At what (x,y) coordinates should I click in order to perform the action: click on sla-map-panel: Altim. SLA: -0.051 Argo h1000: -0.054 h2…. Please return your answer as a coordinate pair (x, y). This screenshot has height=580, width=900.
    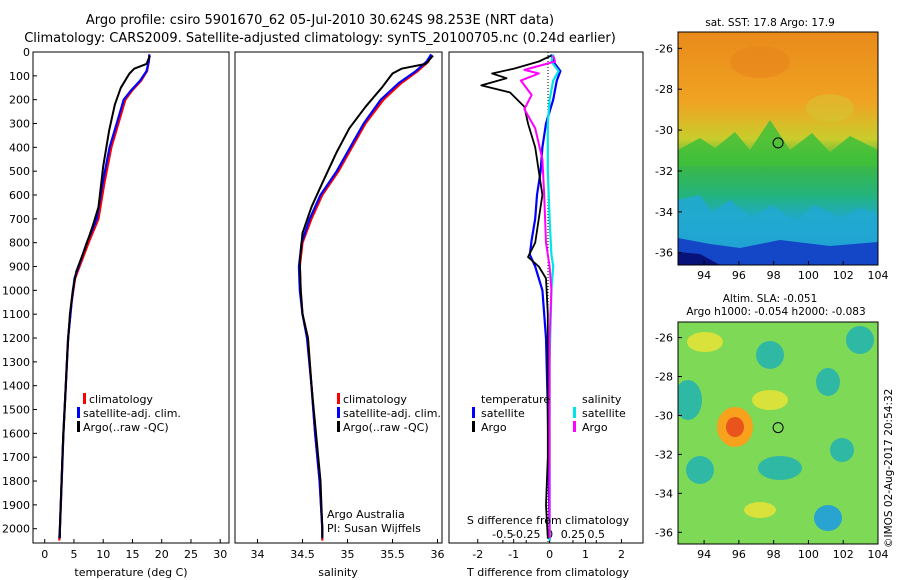
    Looking at the image, I should click on (771, 427).